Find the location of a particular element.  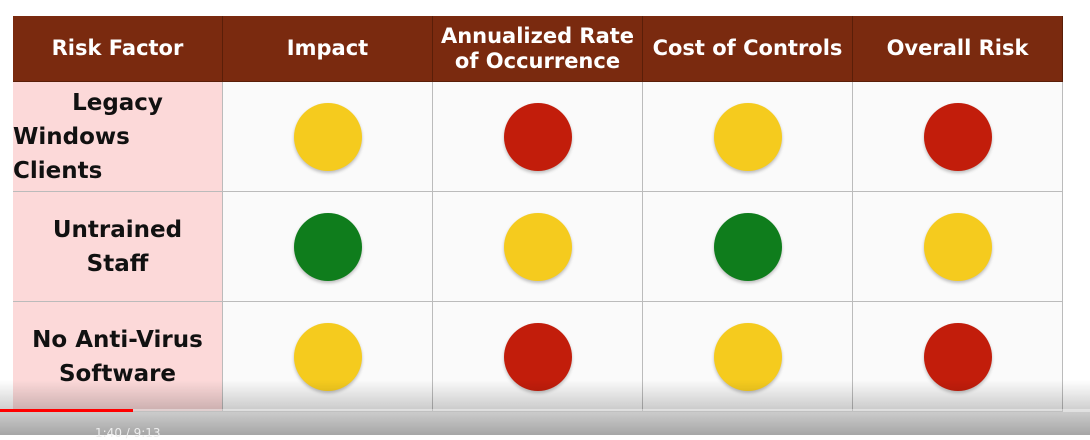

header-cell: Annualized Rate of Occurrence is located at coordinates (538, 49).